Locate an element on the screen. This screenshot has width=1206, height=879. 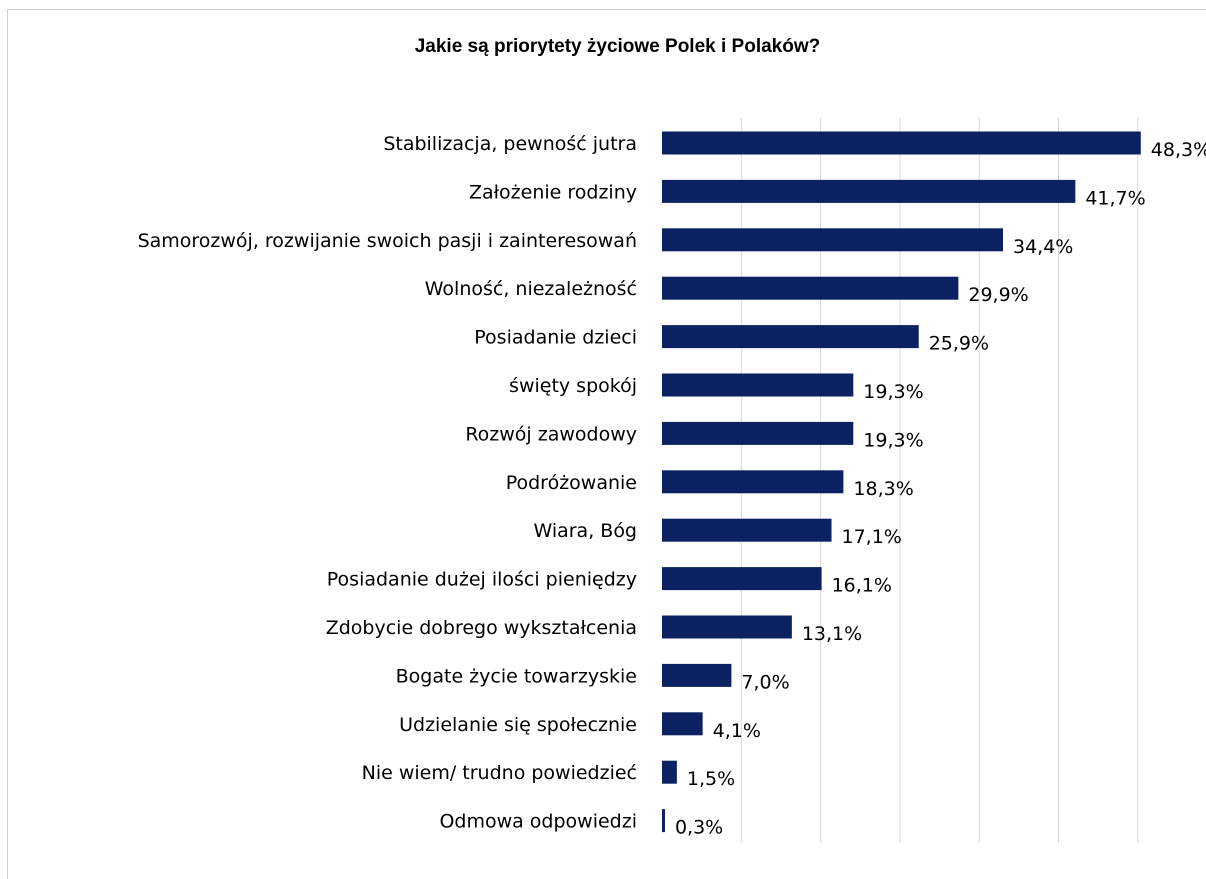
category-label: Rozwój zawodowy is located at coordinates (551, 434).